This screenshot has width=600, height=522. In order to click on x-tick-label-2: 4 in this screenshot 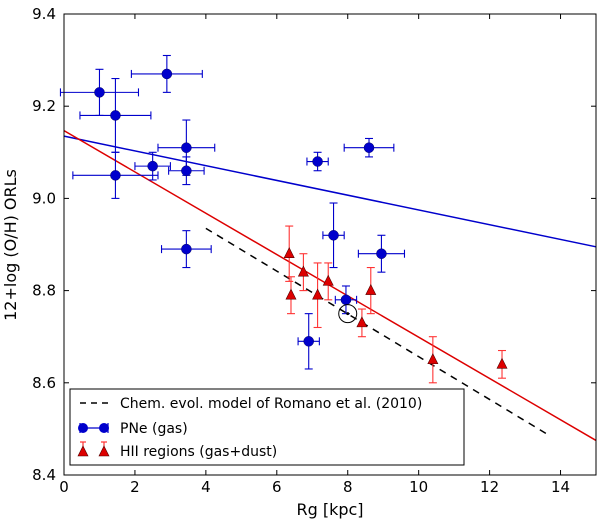, I will do `click(206, 487)`.